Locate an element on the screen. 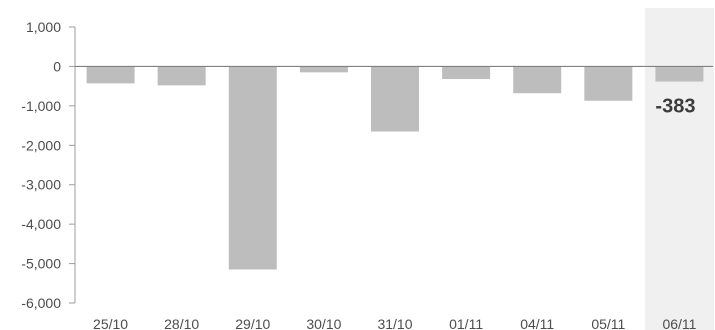 The width and height of the screenshot is (715, 330). y-tick-label: -1,000 is located at coordinates (41, 106).